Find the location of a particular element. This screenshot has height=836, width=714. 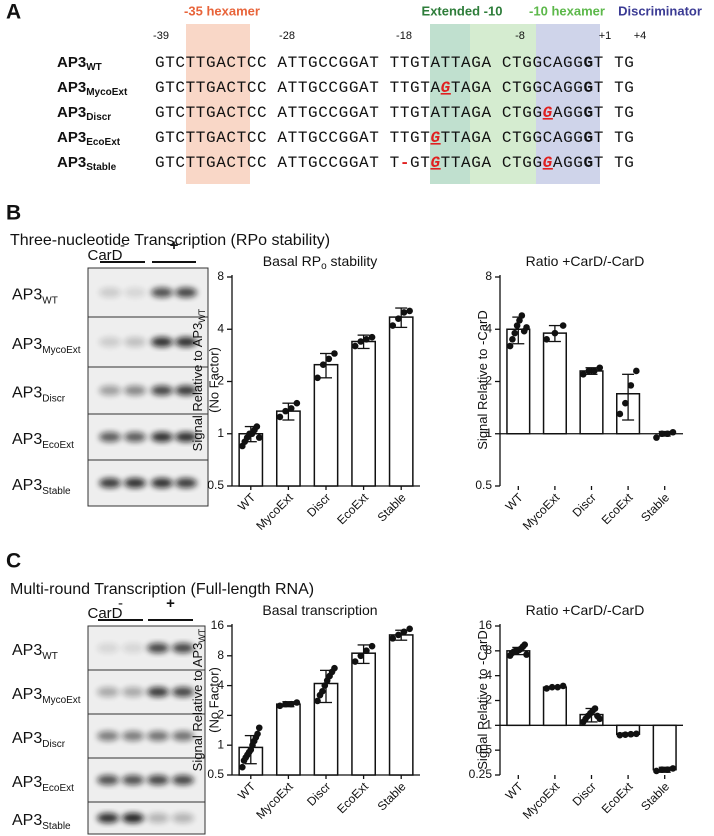

y-axis-label-sub: WT is located at coordinates (202, 635).